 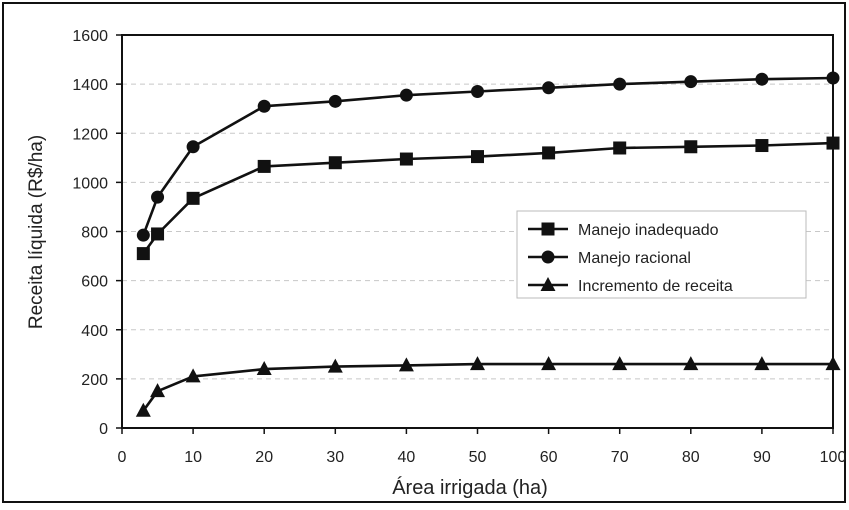 What do you see at coordinates (470, 487) in the screenshot?
I see `x-axis-label: Área irrigada (ha)` at bounding box center [470, 487].